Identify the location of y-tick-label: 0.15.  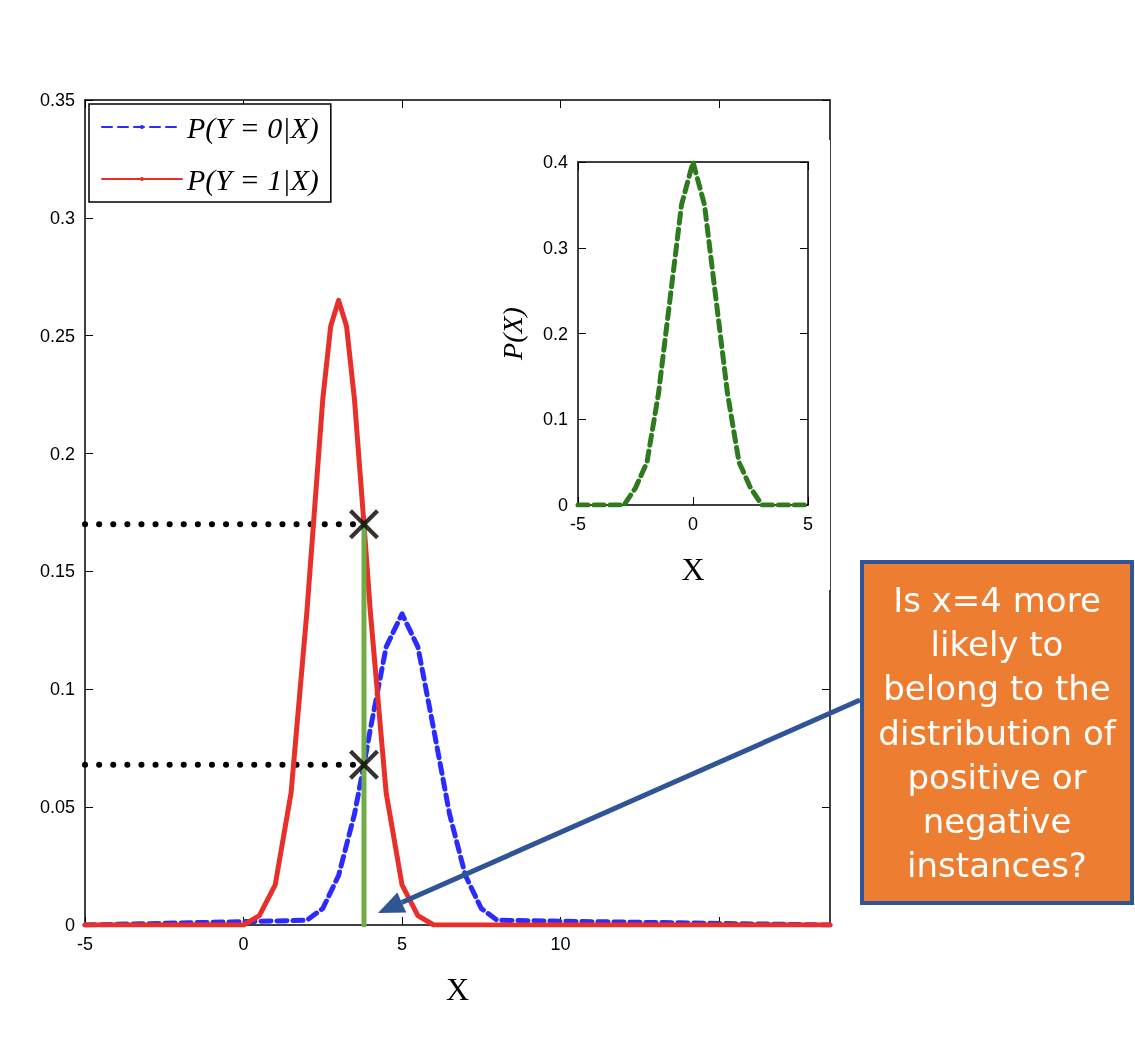
(57, 571).